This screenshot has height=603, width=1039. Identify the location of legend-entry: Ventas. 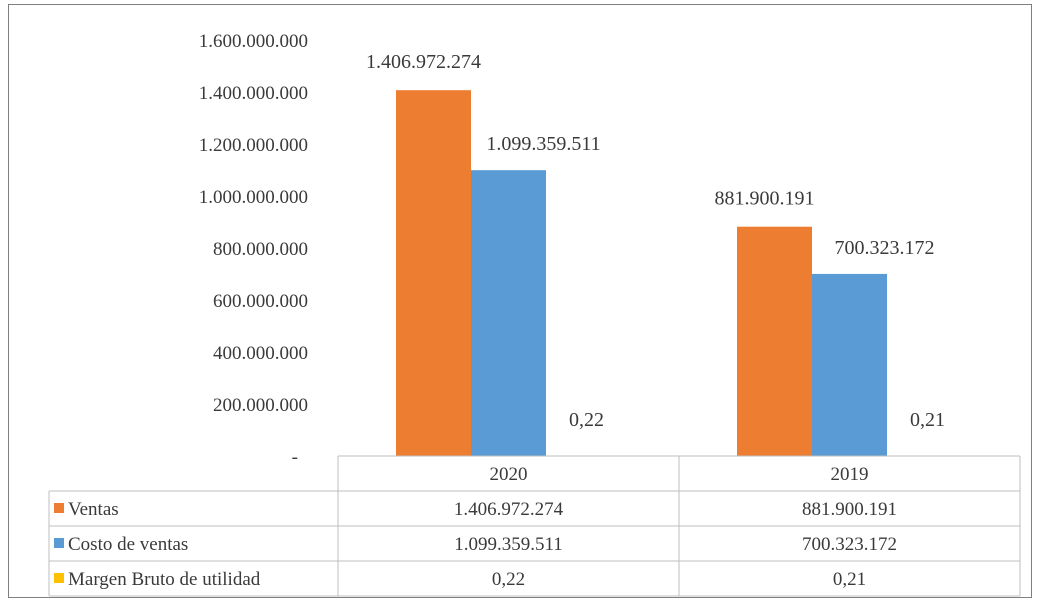
(93, 509).